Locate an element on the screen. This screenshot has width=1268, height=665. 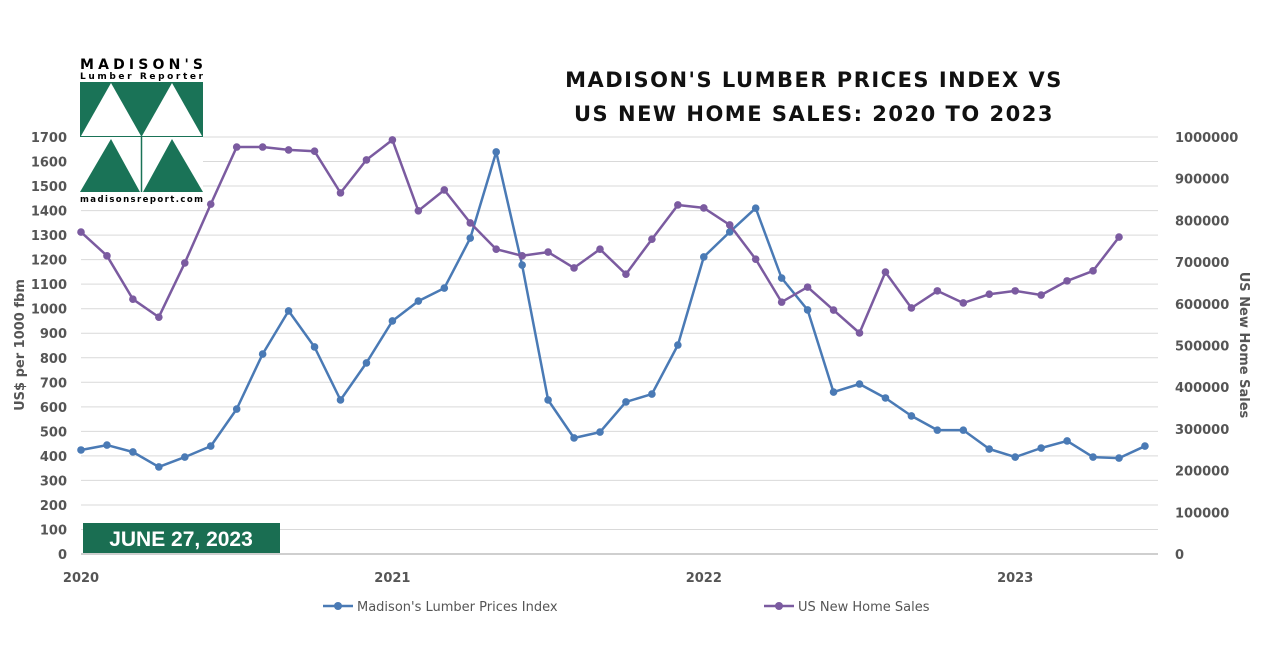
left-tick-label: 400 is located at coordinates (53, 457).